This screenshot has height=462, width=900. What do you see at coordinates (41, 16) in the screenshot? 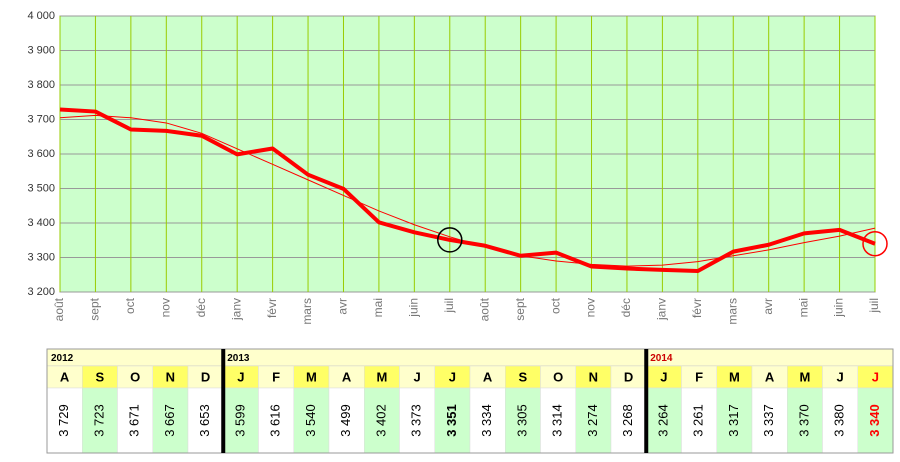
I see `y-tick-label: 4 000` at bounding box center [41, 16].